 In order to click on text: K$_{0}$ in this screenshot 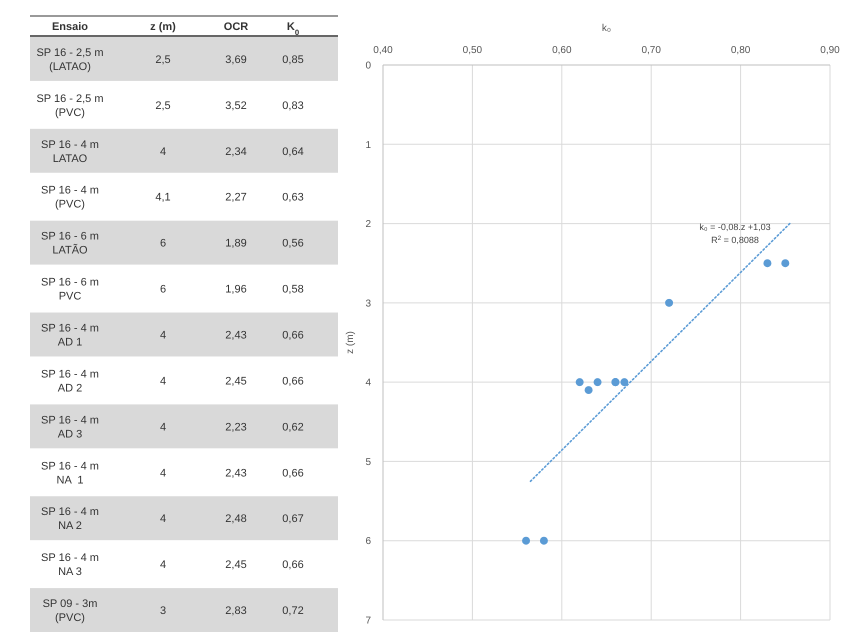, I will do `click(293, 28)`.